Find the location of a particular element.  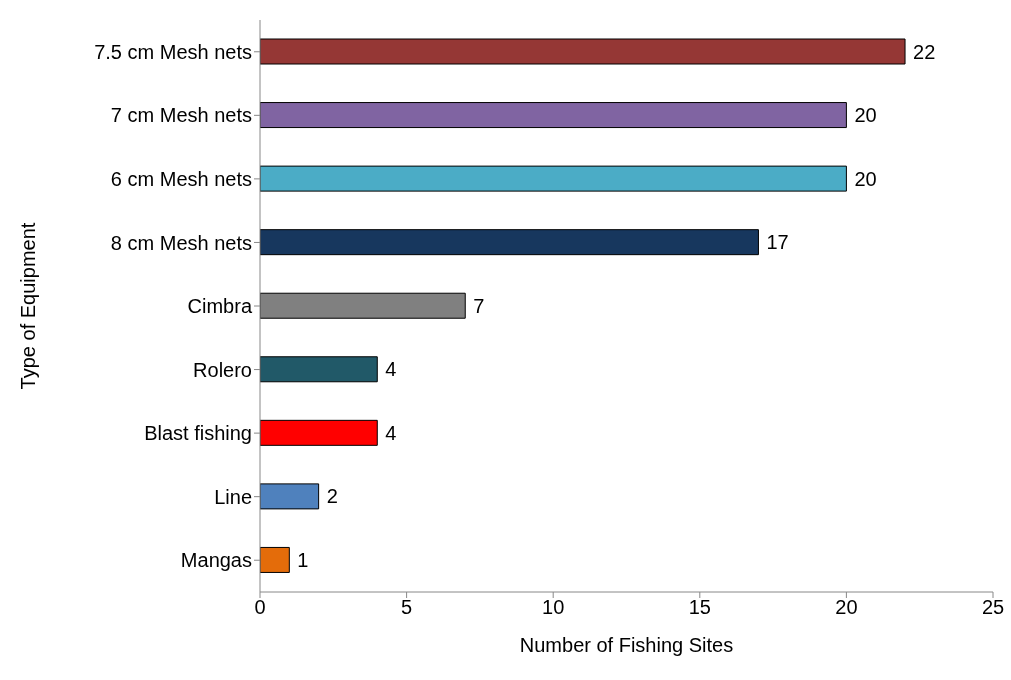

x-tick-label: 15 is located at coordinates (699, 607).